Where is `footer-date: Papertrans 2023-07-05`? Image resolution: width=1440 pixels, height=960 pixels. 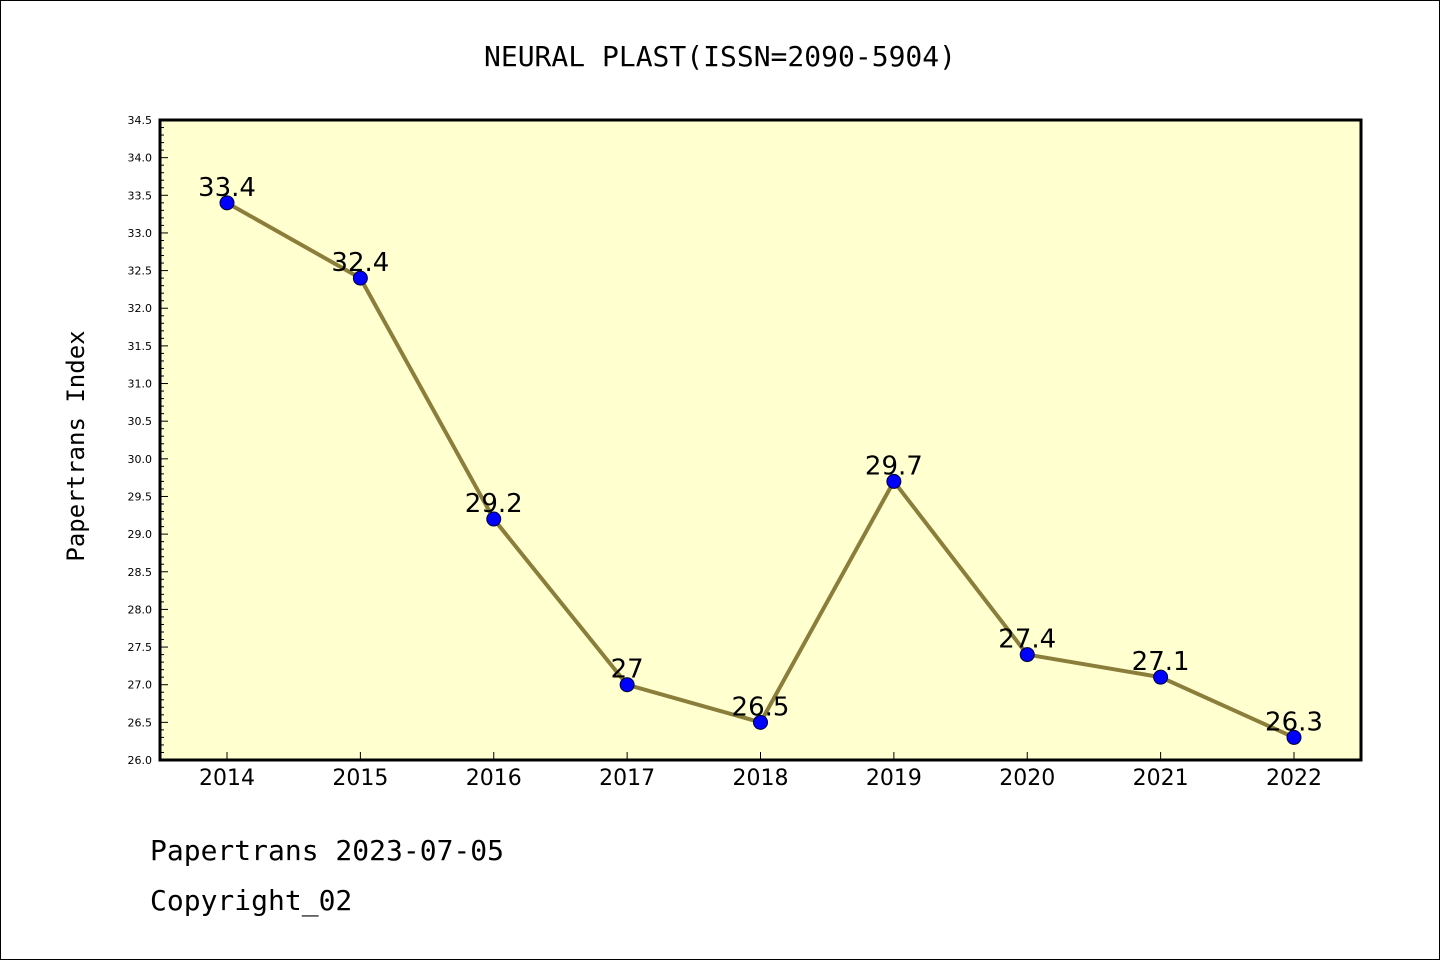 footer-date: Papertrans 2023-07-05 is located at coordinates (327, 850).